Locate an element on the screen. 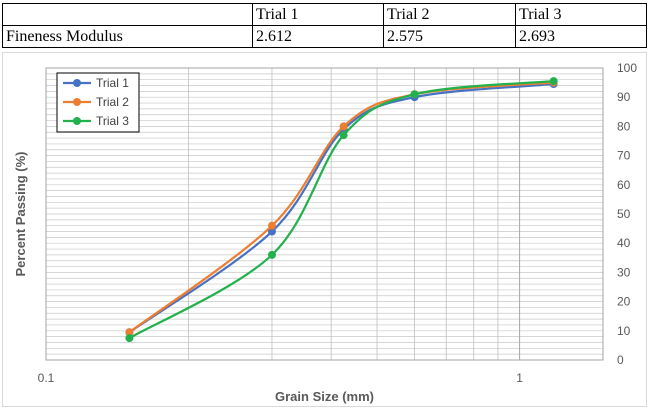  legend: Trial 1 Trial 2 Trial 3 is located at coordinates (98, 102).